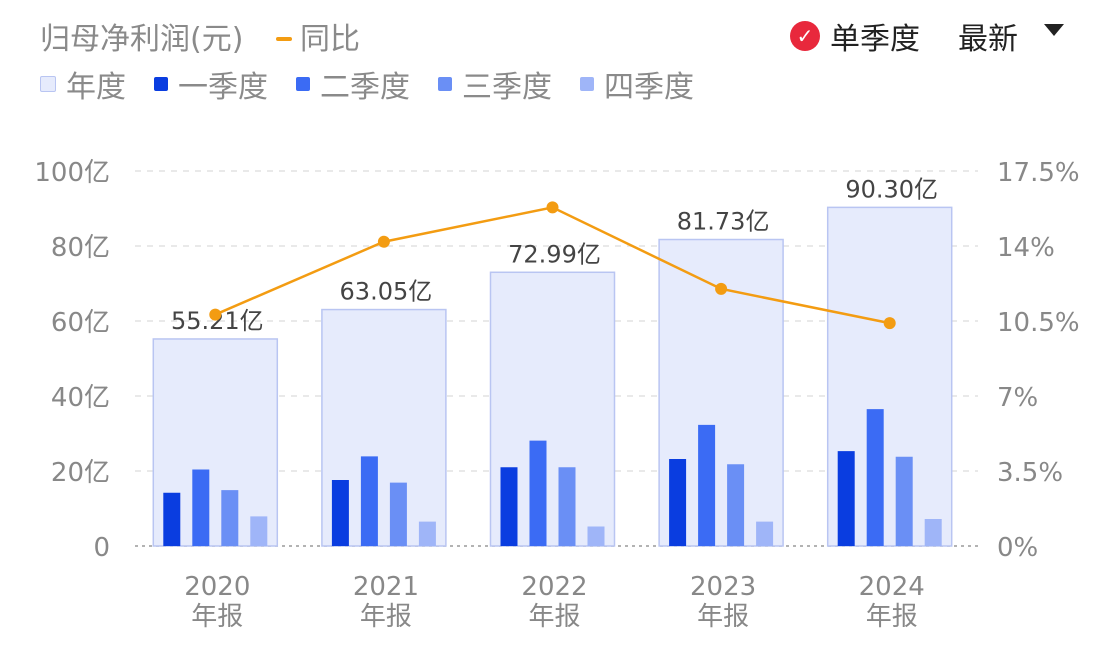  Describe the element at coordinates (507, 87) in the screenshot. I see `legend-label: 三季度` at that location.